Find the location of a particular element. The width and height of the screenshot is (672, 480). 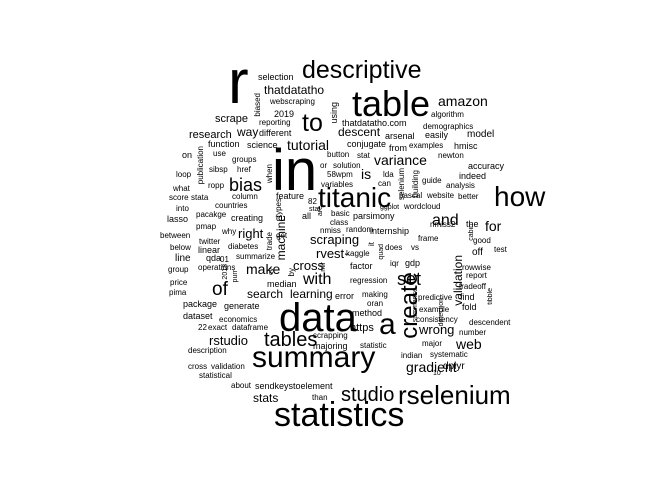

word-indian: indian is located at coordinates (412, 355).